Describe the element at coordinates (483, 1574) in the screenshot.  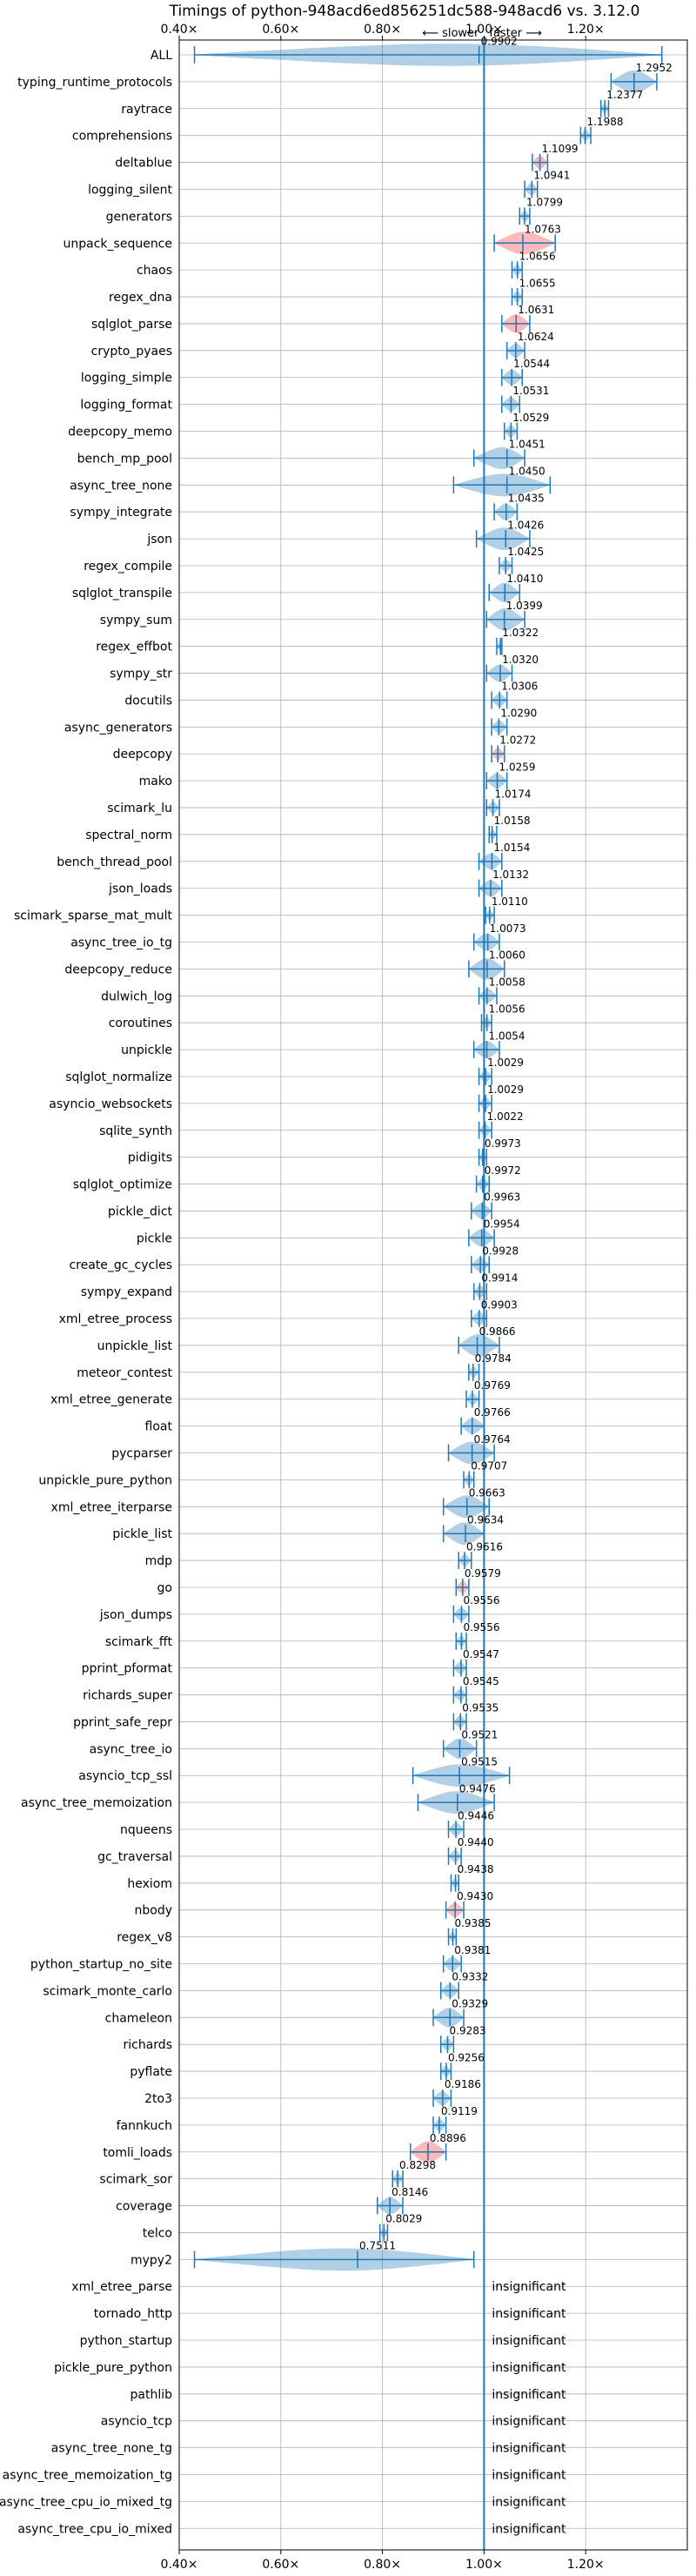
I see `value-label: 0.9579` at that location.